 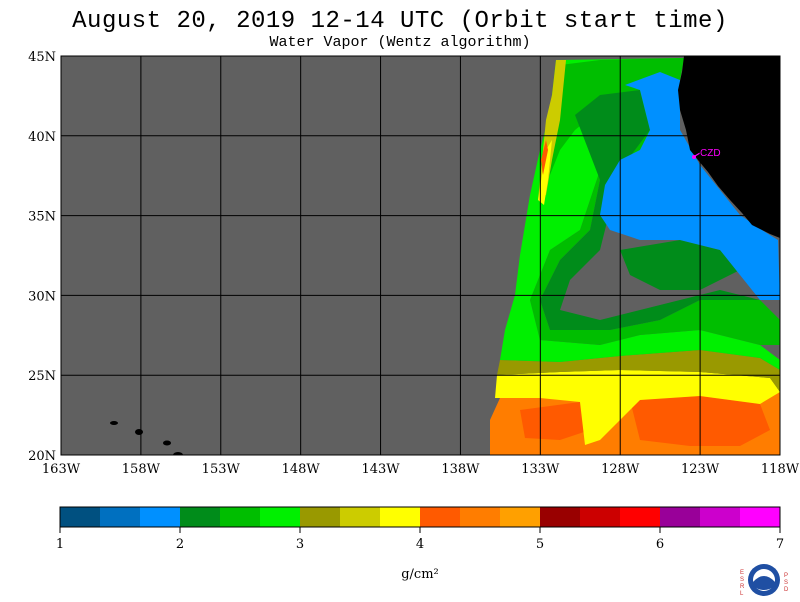 What do you see at coordinates (421, 469) in the screenshot?
I see `lon-tick-labels: 163W 158W 153W 148W 143W 138W 133W 128W 123W 118W` at bounding box center [421, 469].